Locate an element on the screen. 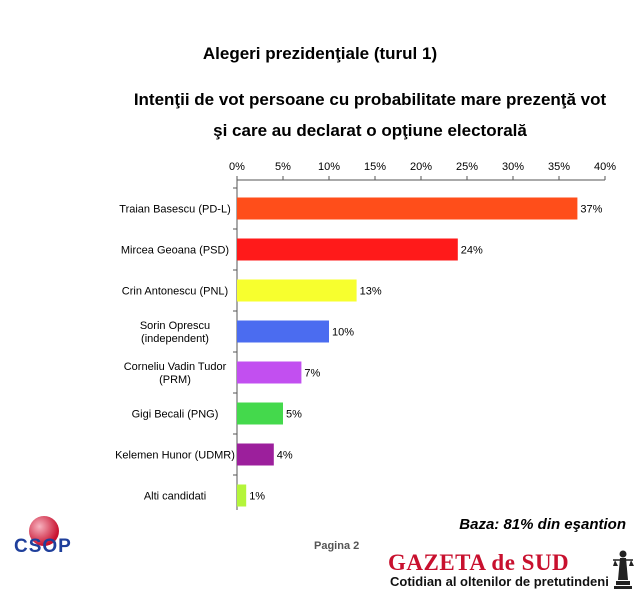  logo-ball-icon is located at coordinates (44, 531).